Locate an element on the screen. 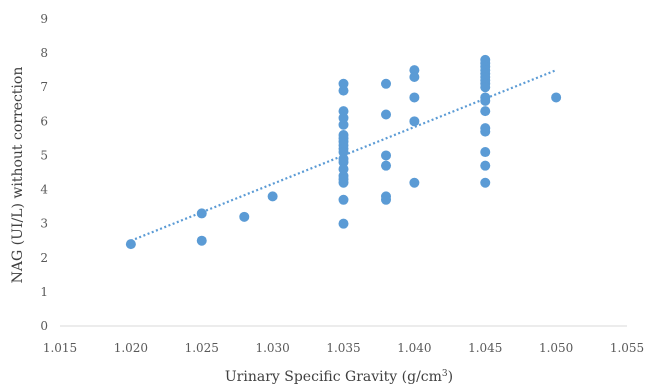 Image resolution: width=645 pixels, height=386 pixels. y-axis-title: NAG (UI/L) without correction is located at coordinates (18, 175).